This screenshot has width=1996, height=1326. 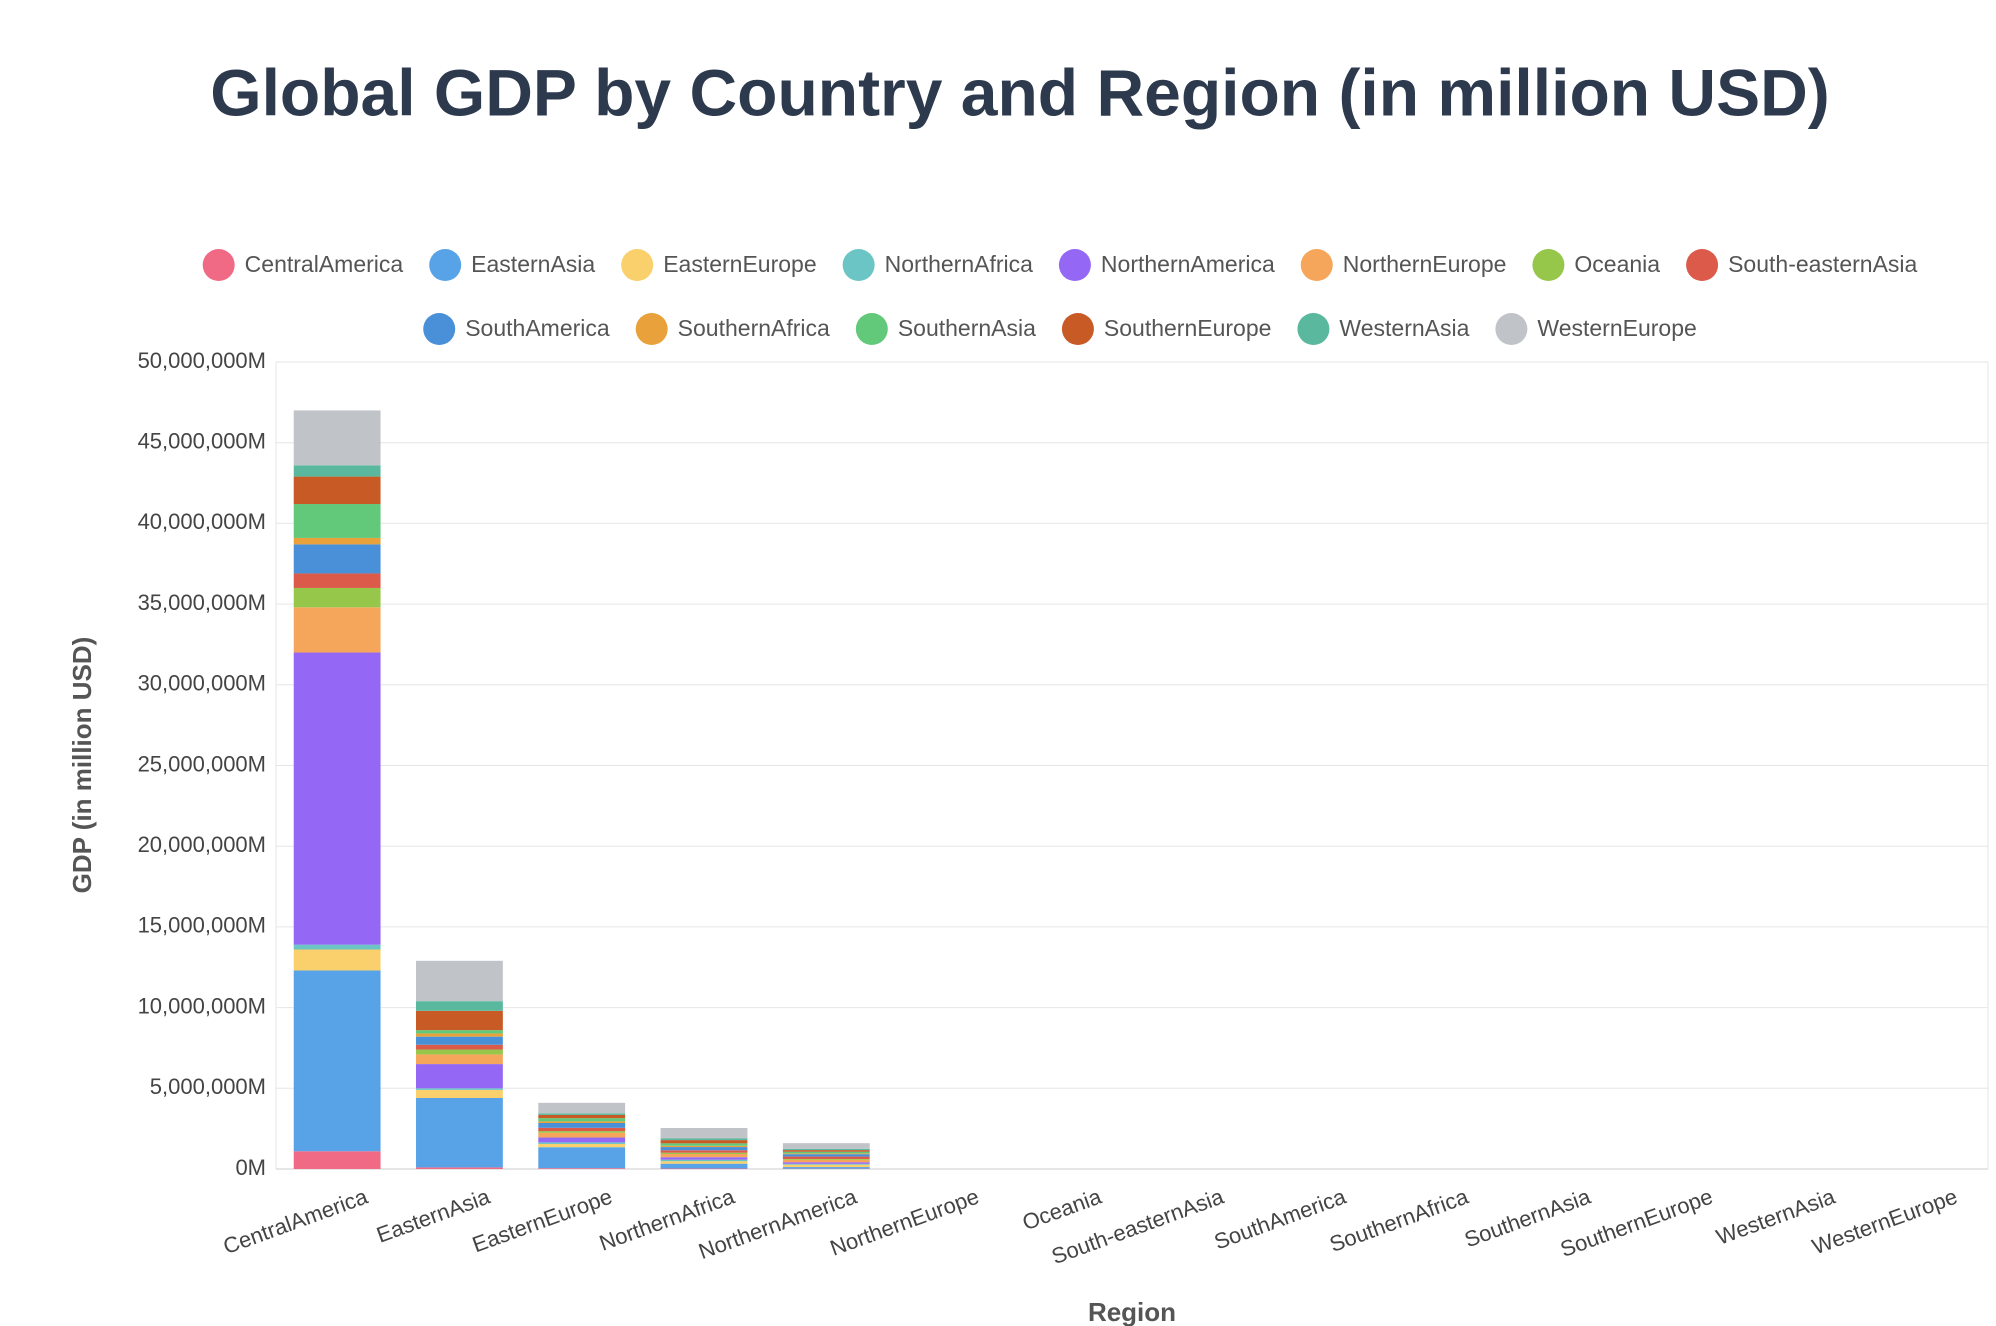 I want to click on legend-text: SouthernAsia, so click(x=967, y=328).